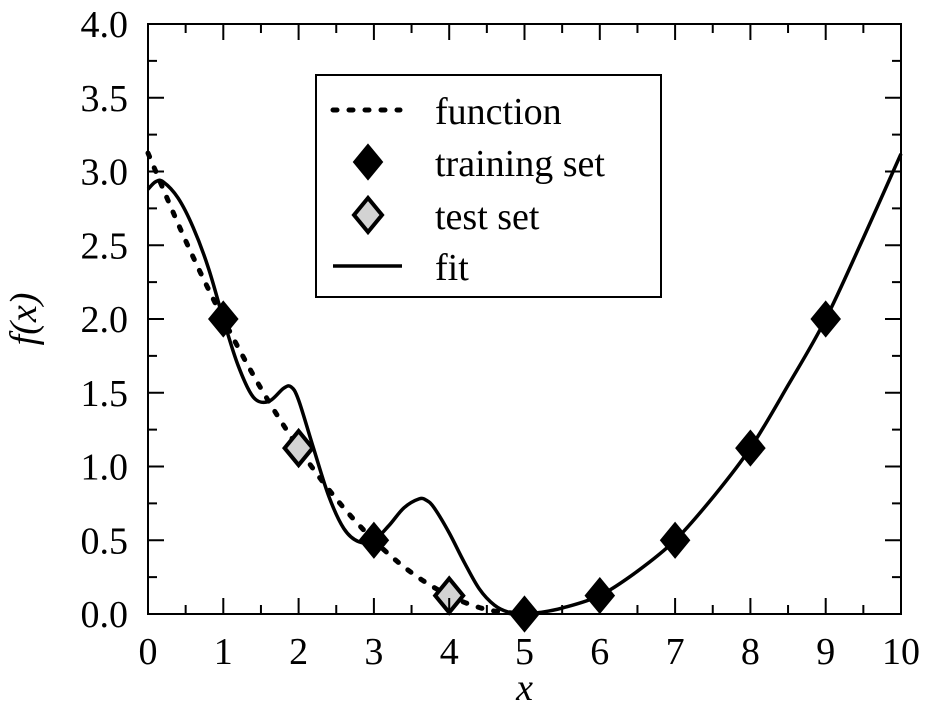 This screenshot has height=704, width=930. I want to click on x-tick-label: 10, so click(901, 652).